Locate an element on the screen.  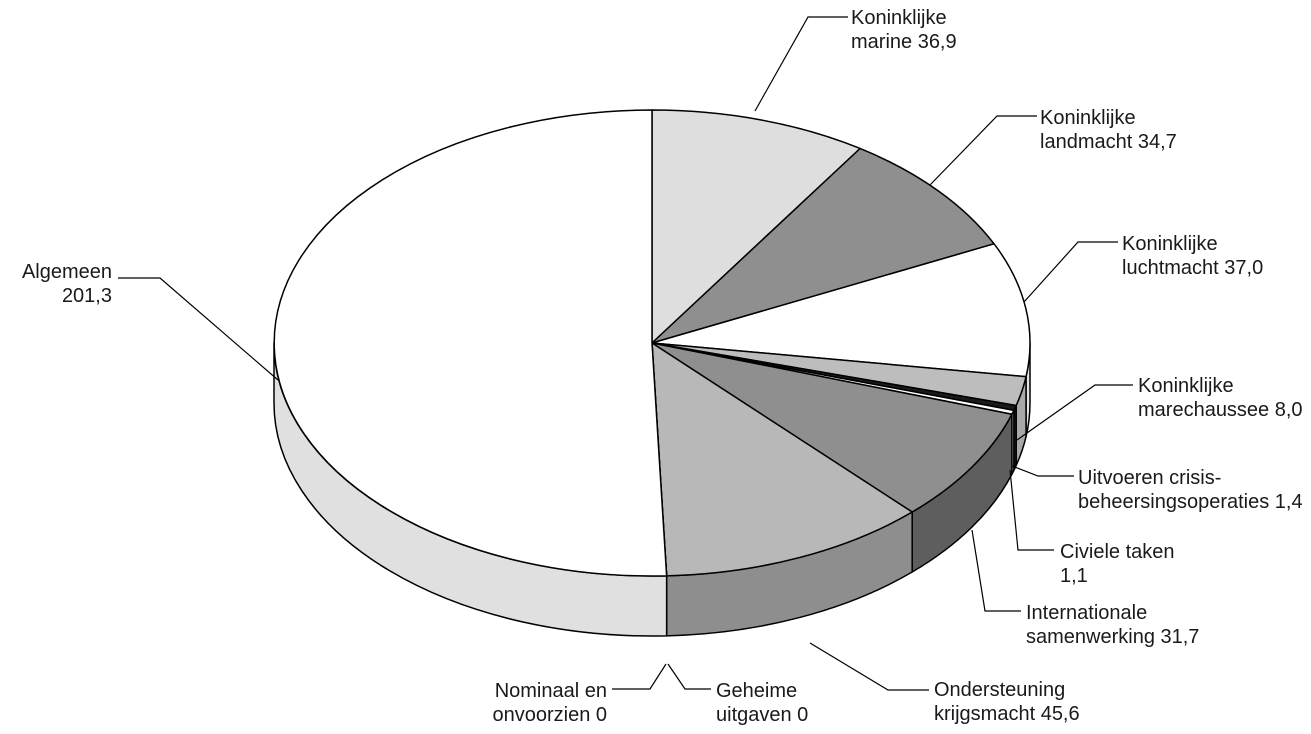
slice-label-line: Ondersteuning is located at coordinates (999, 690).